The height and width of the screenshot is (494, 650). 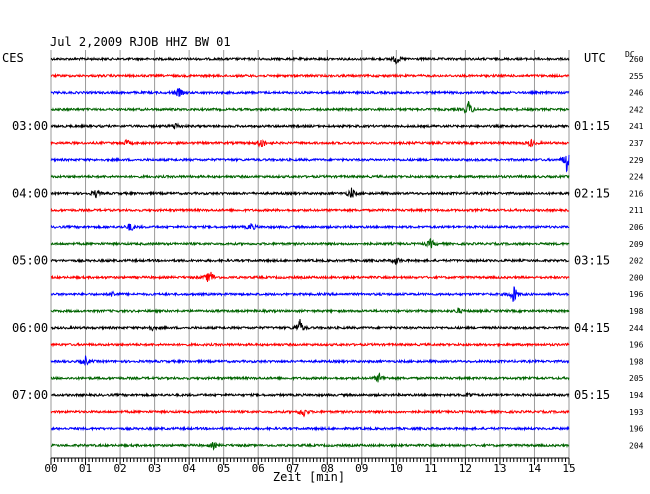 What do you see at coordinates (327, 468) in the screenshot?
I see `x-tick-label: 08` at bounding box center [327, 468].